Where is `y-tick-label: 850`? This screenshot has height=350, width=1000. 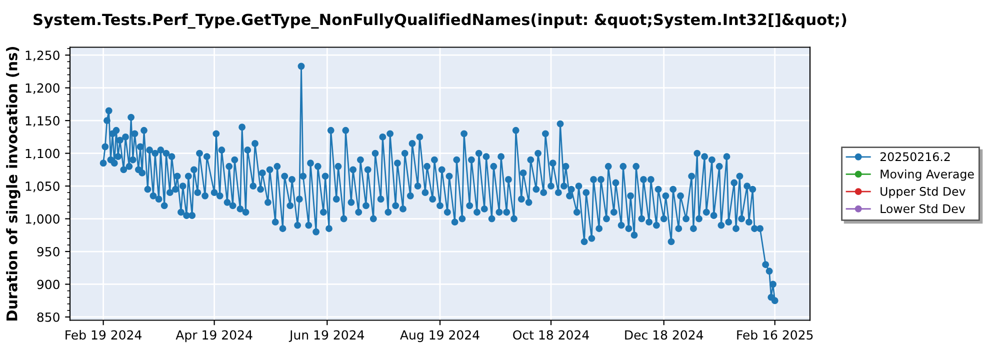 y-tick-label: 850 is located at coordinates (48, 317).